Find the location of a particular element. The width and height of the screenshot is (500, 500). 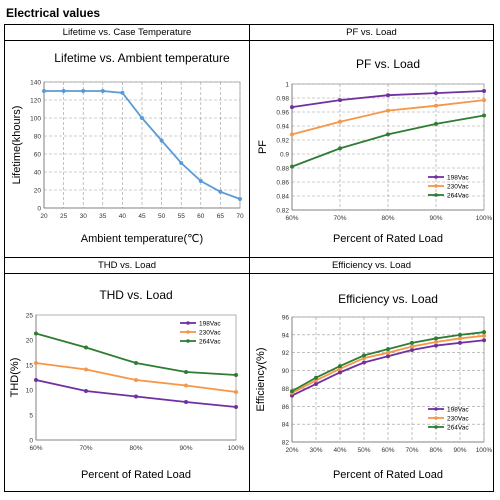

x-tick-label: 80% is located at coordinates (435, 450).